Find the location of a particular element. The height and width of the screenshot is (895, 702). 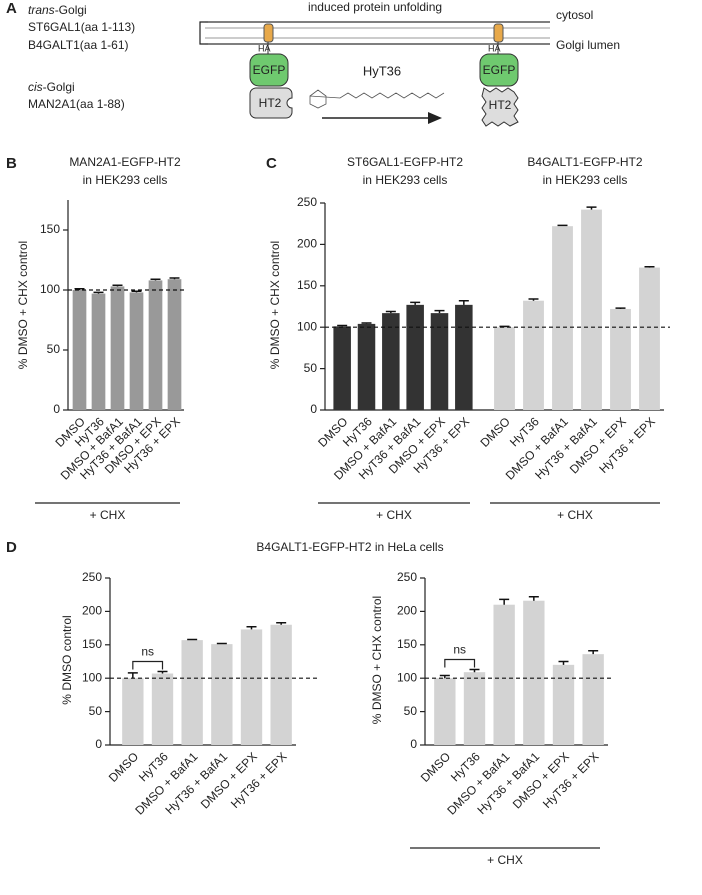

tag-label: HA is located at coordinates (494, 48).